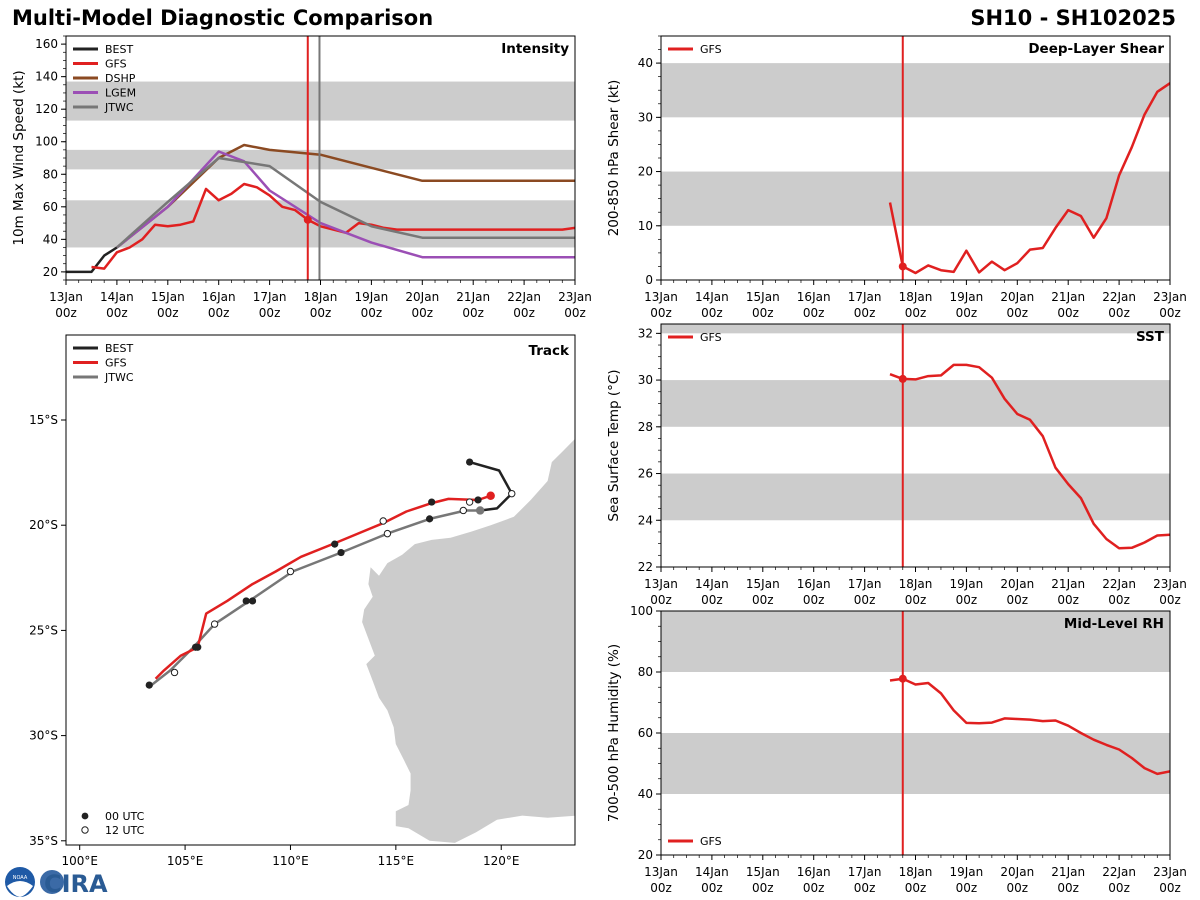 The height and width of the screenshot is (900, 1200). I want to click on sst-xtick-label-date: 16Jan, so click(814, 584).